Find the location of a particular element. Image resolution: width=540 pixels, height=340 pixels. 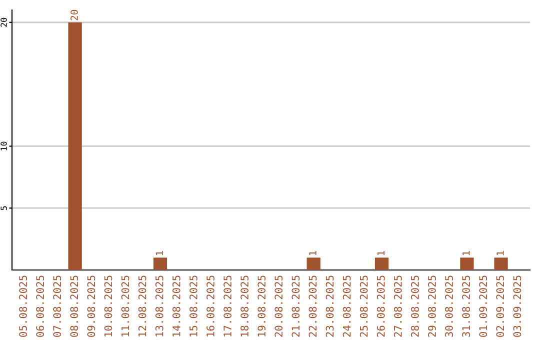

x-tick-label: 13.08.2025 is located at coordinates (159, 306).